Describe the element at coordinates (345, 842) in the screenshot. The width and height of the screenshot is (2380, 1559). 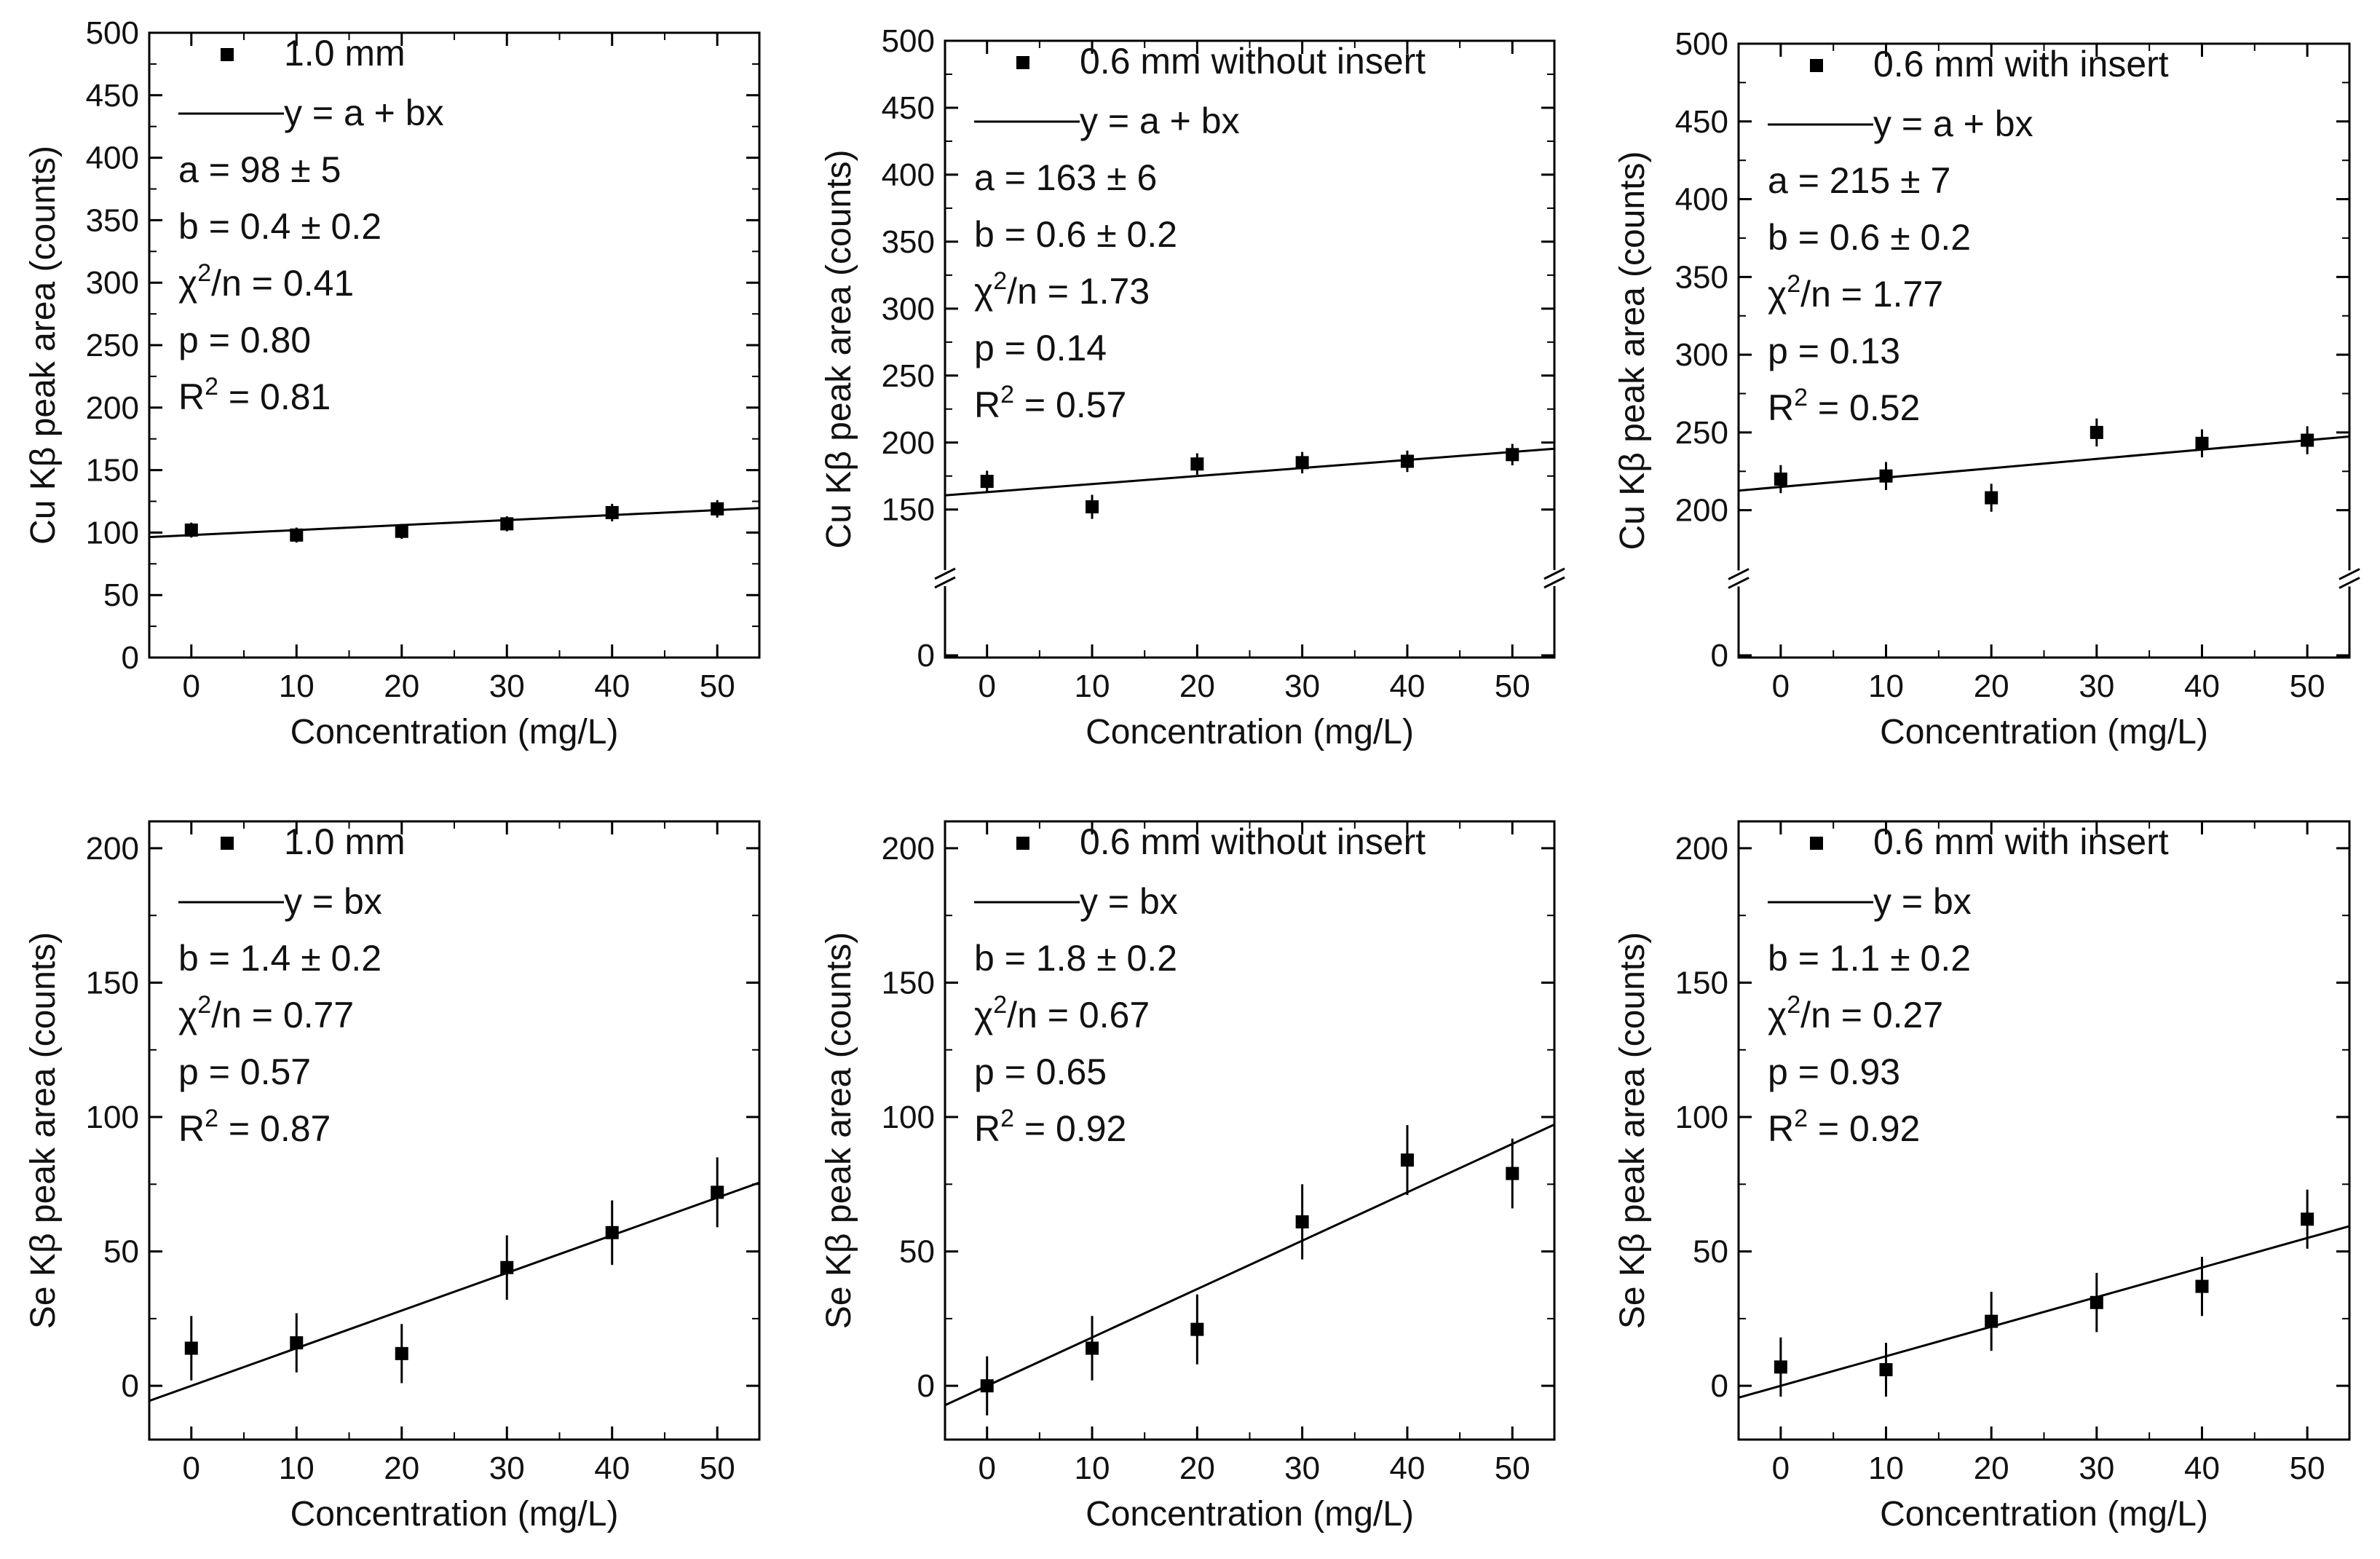
I see `legend-series-name: 1.0 mm` at that location.